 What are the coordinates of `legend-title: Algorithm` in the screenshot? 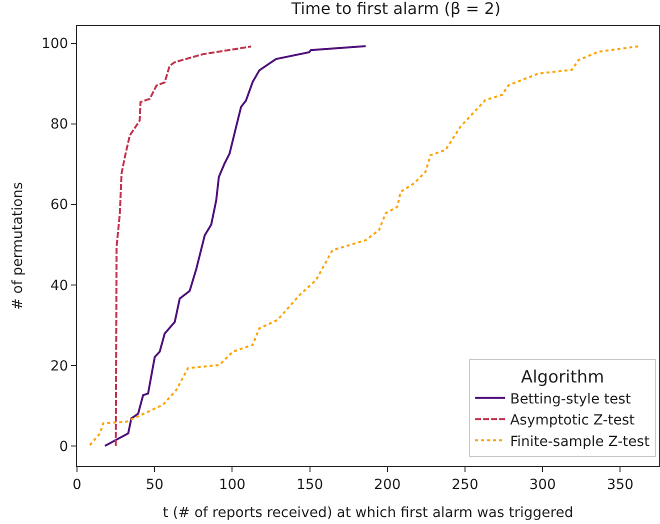 It's located at (562, 377).